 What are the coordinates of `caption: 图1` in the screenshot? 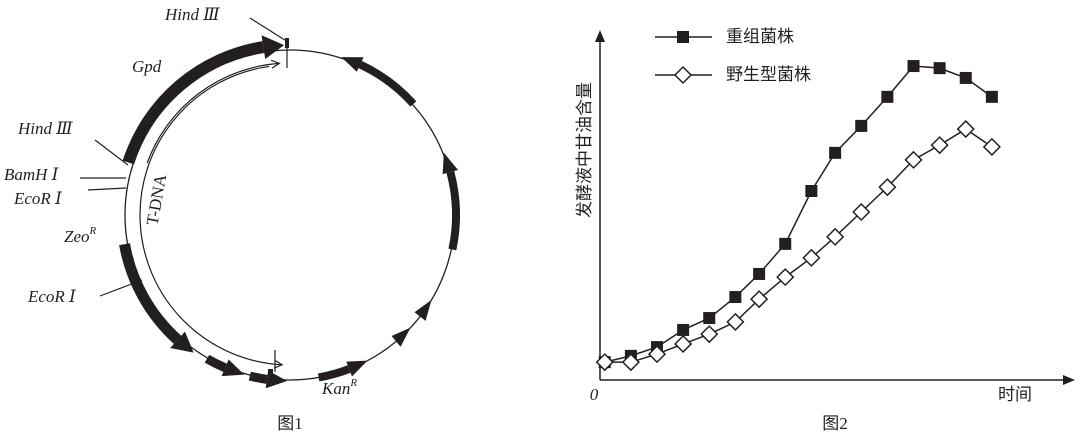 It's located at (290, 423).